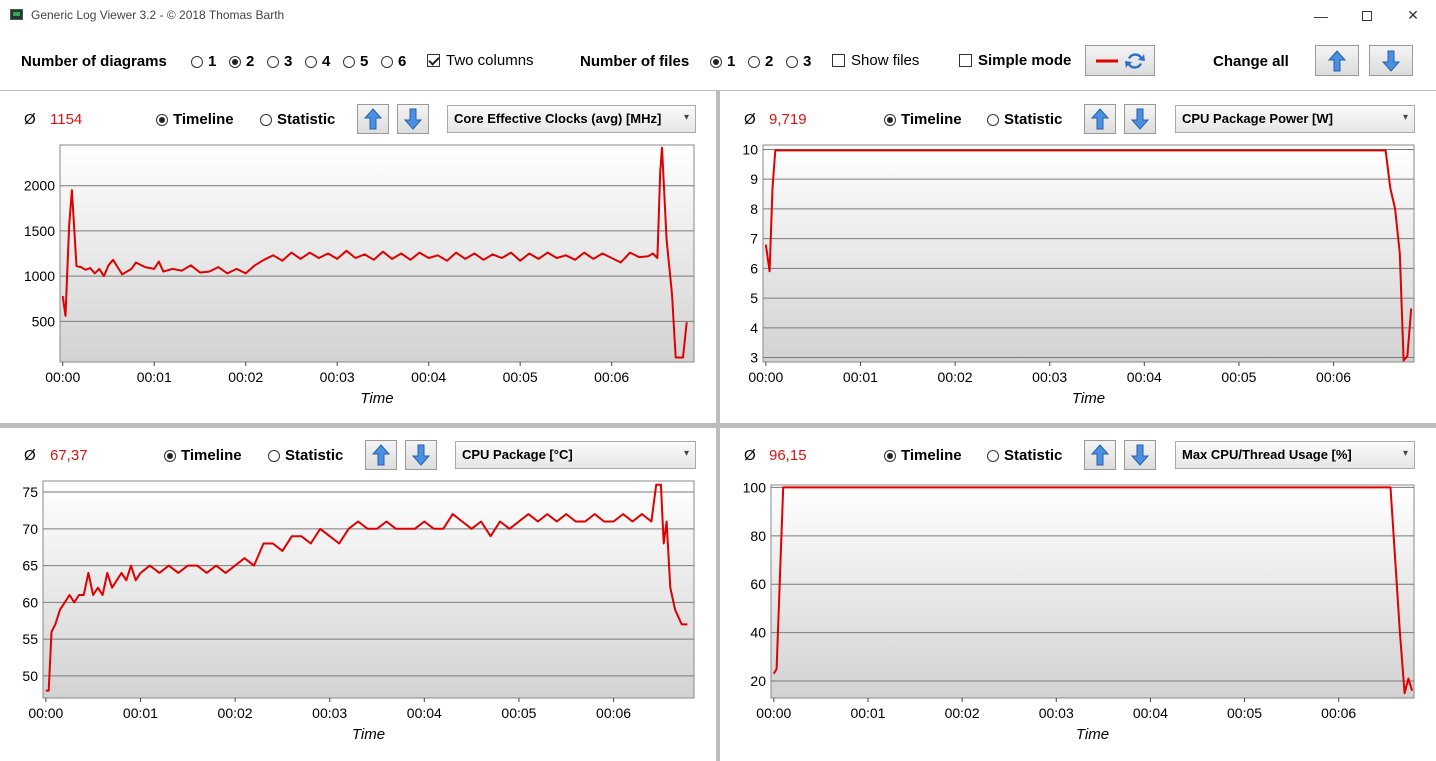  I want to click on show-files-checkbox: Show files, so click(875, 60).